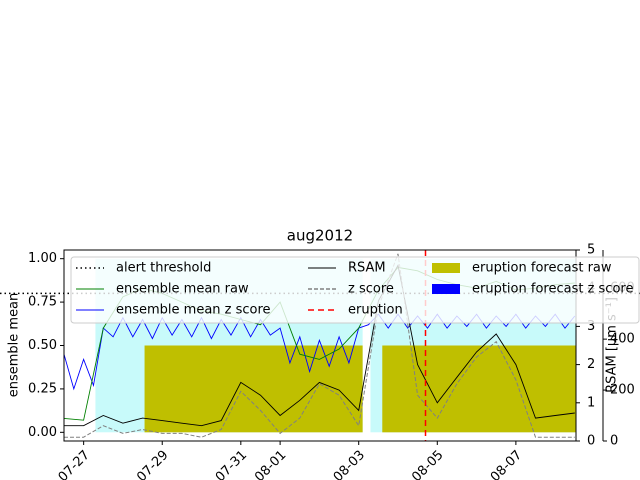  What do you see at coordinates (591, 364) in the screenshot?
I see `y2-tick-label: 2` at bounding box center [591, 364].